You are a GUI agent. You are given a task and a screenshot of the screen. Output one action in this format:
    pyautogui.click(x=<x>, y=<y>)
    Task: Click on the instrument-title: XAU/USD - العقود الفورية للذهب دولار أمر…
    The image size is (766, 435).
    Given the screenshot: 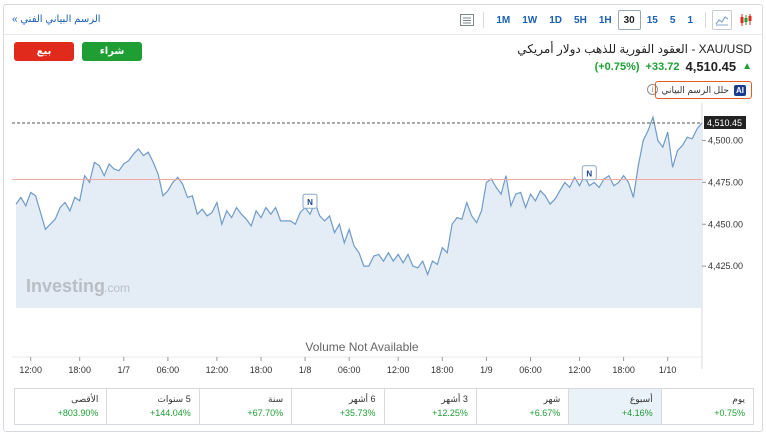 What is the action you would take?
    pyautogui.click(x=634, y=49)
    